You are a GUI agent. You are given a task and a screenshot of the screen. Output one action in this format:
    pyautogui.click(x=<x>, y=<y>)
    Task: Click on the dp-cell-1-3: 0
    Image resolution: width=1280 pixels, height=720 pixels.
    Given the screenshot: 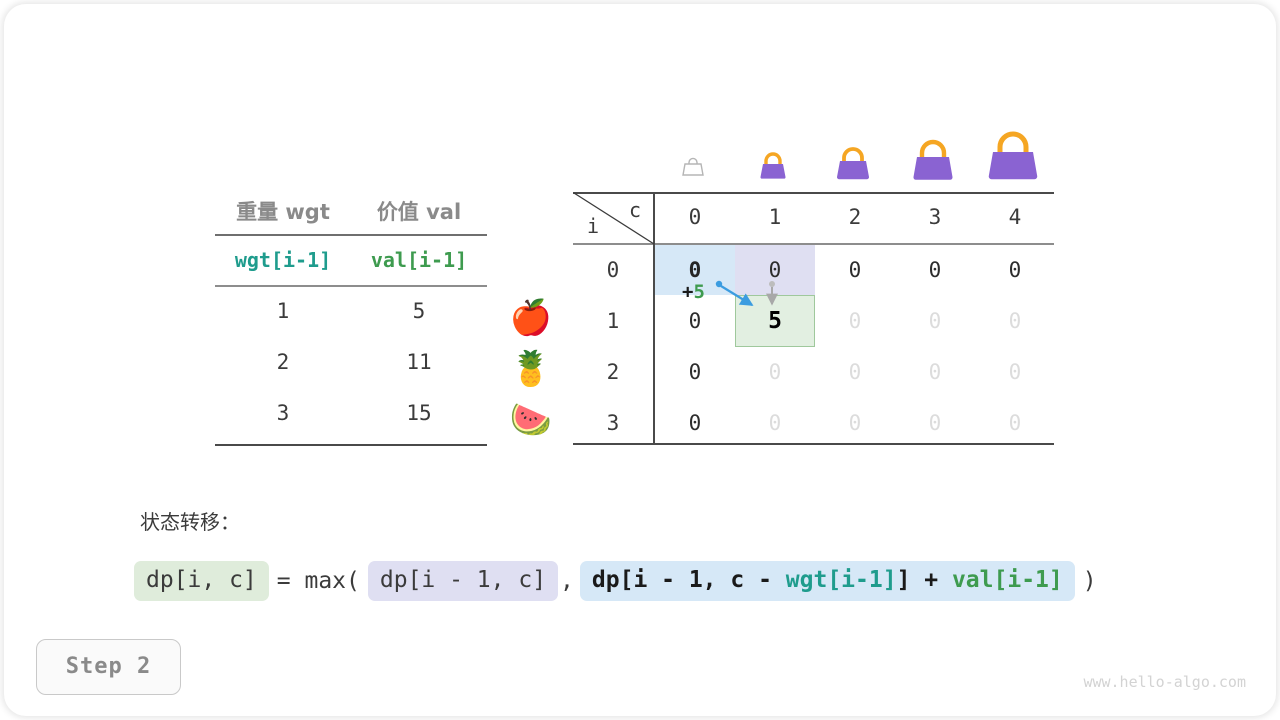 What is the action you would take?
    pyautogui.click(x=935, y=321)
    